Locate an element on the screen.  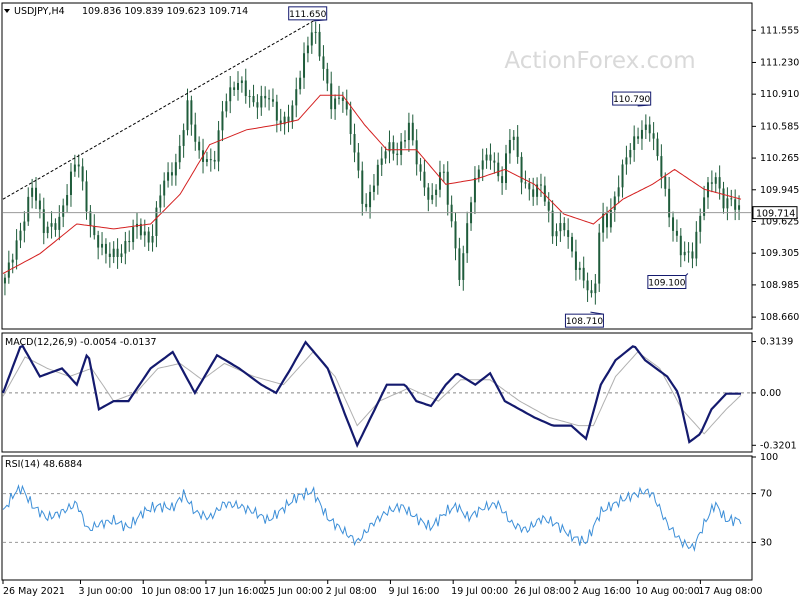
symbol-label: USDJPY,H4 is located at coordinates (39, 11).